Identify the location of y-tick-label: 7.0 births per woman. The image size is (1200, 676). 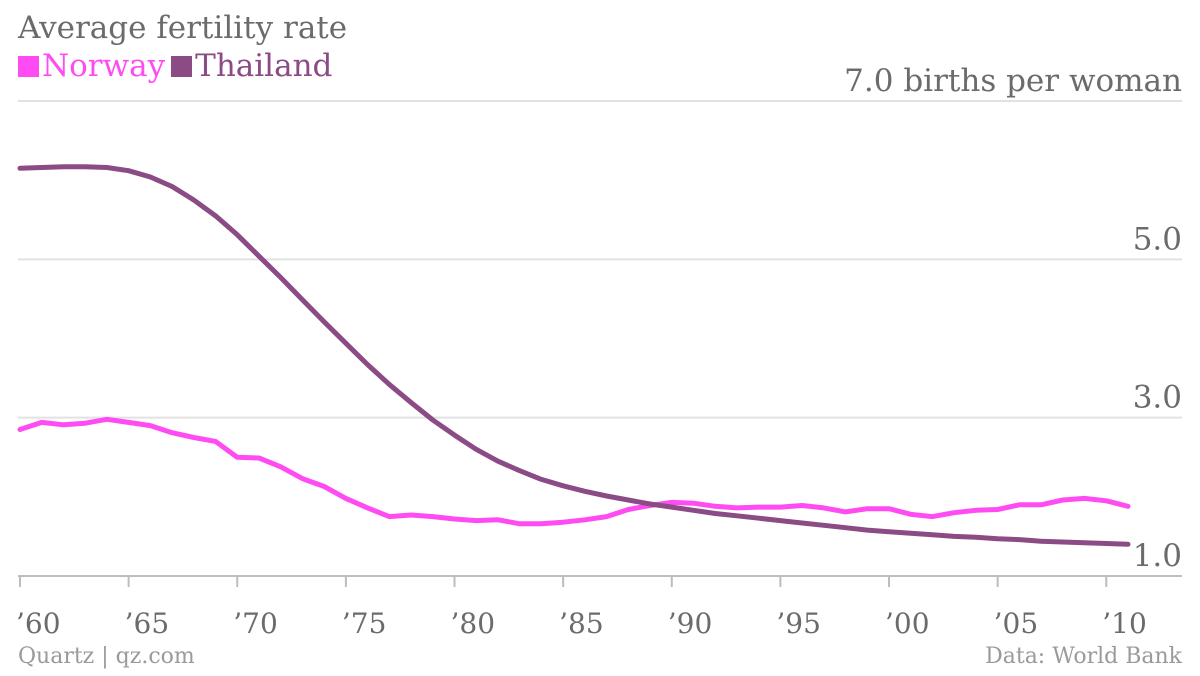
(1013, 81).